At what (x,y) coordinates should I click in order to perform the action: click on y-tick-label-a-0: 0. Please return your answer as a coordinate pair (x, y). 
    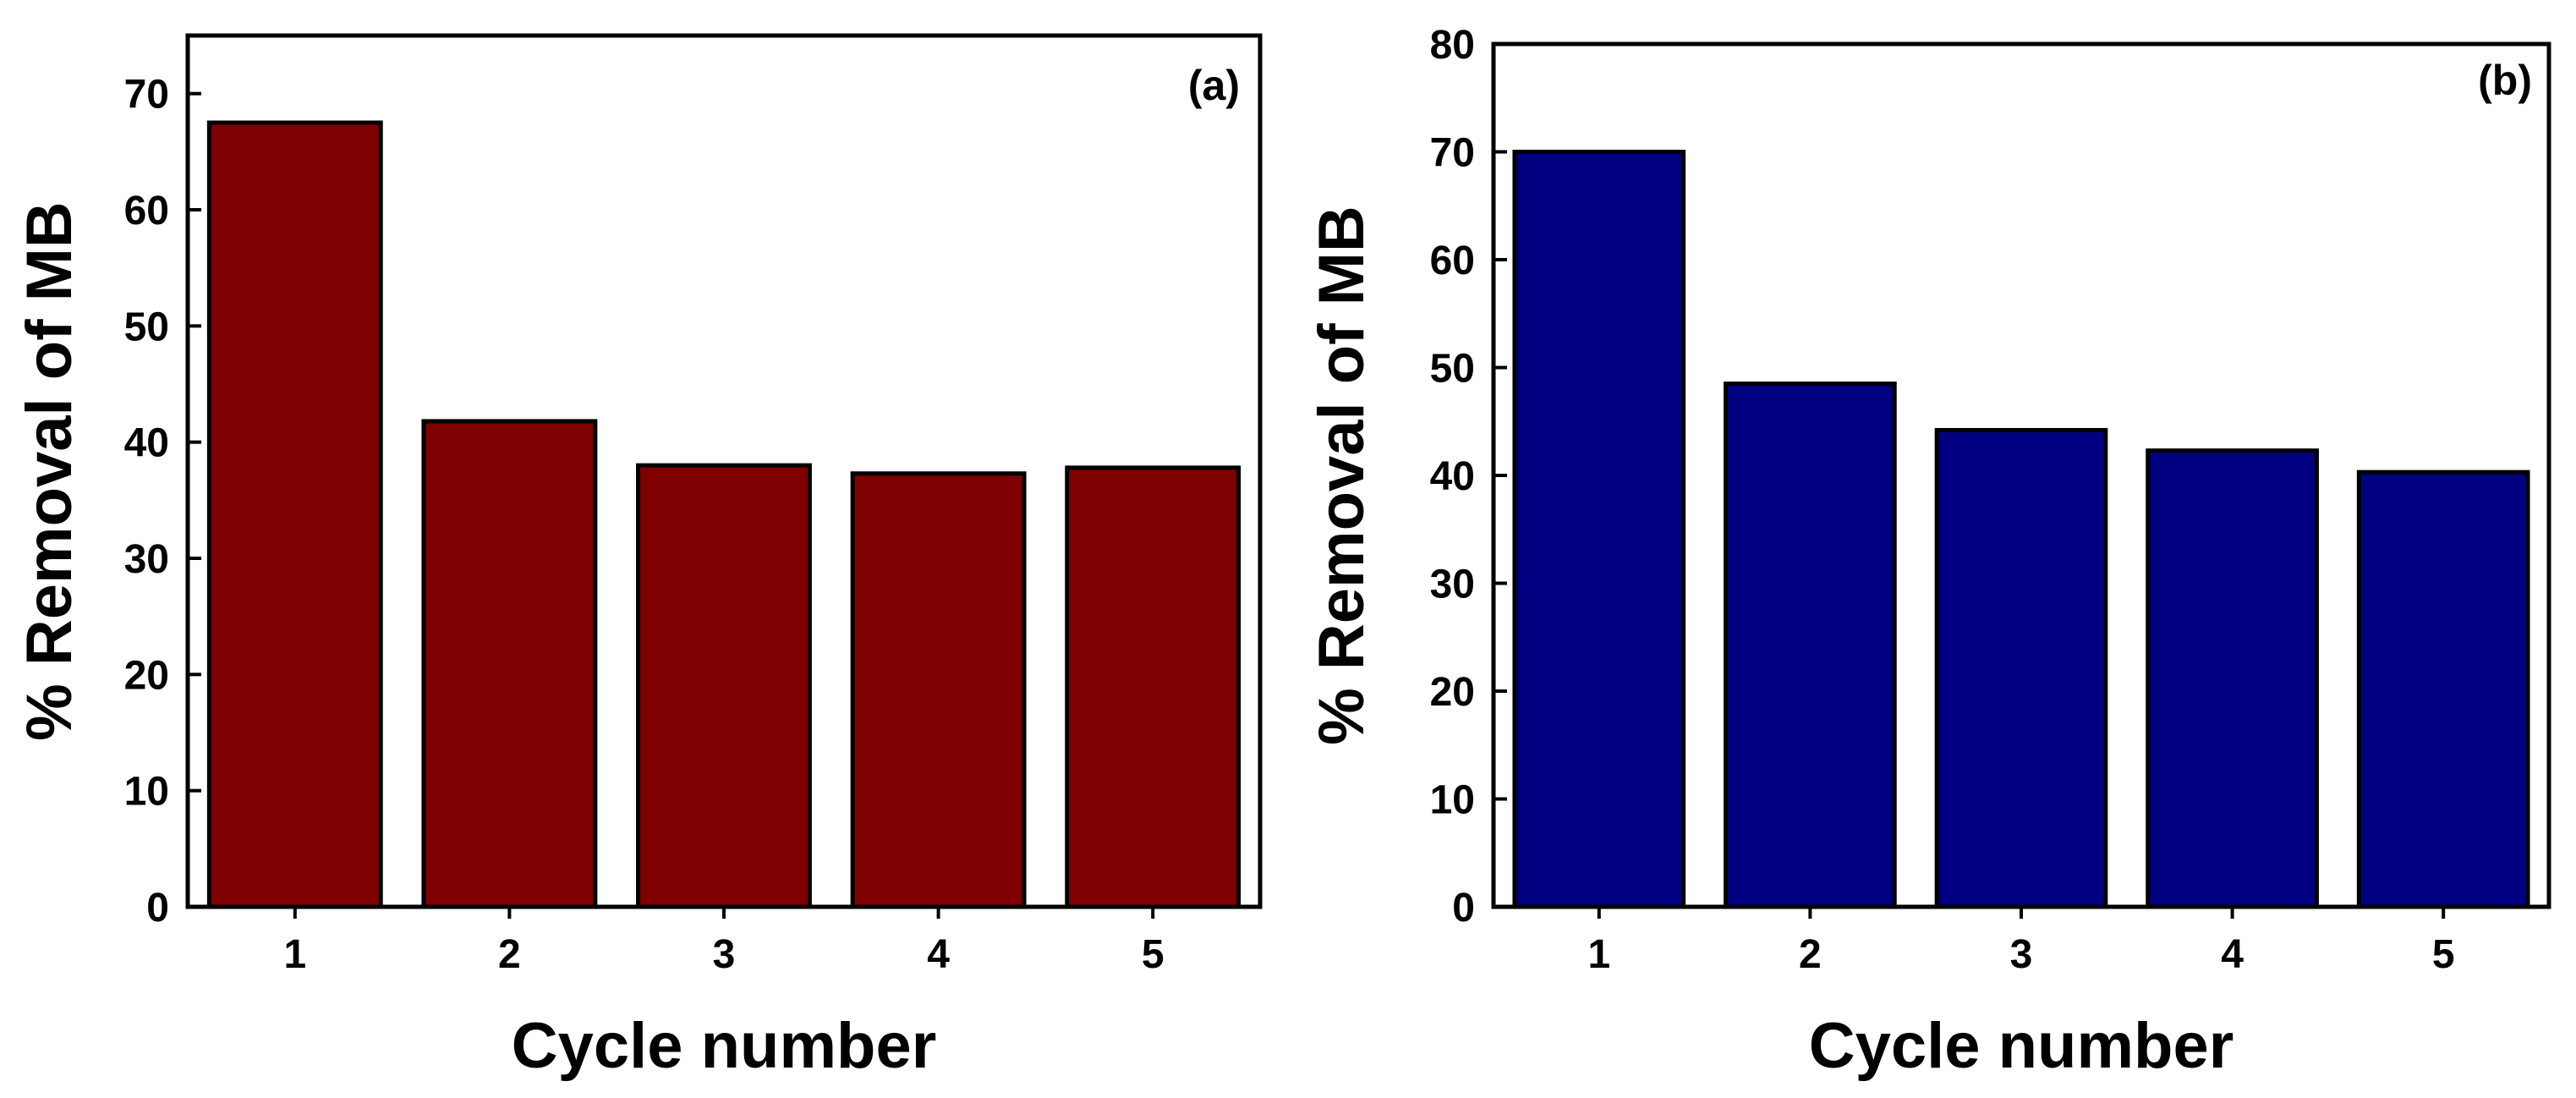
    Looking at the image, I should click on (157, 908).